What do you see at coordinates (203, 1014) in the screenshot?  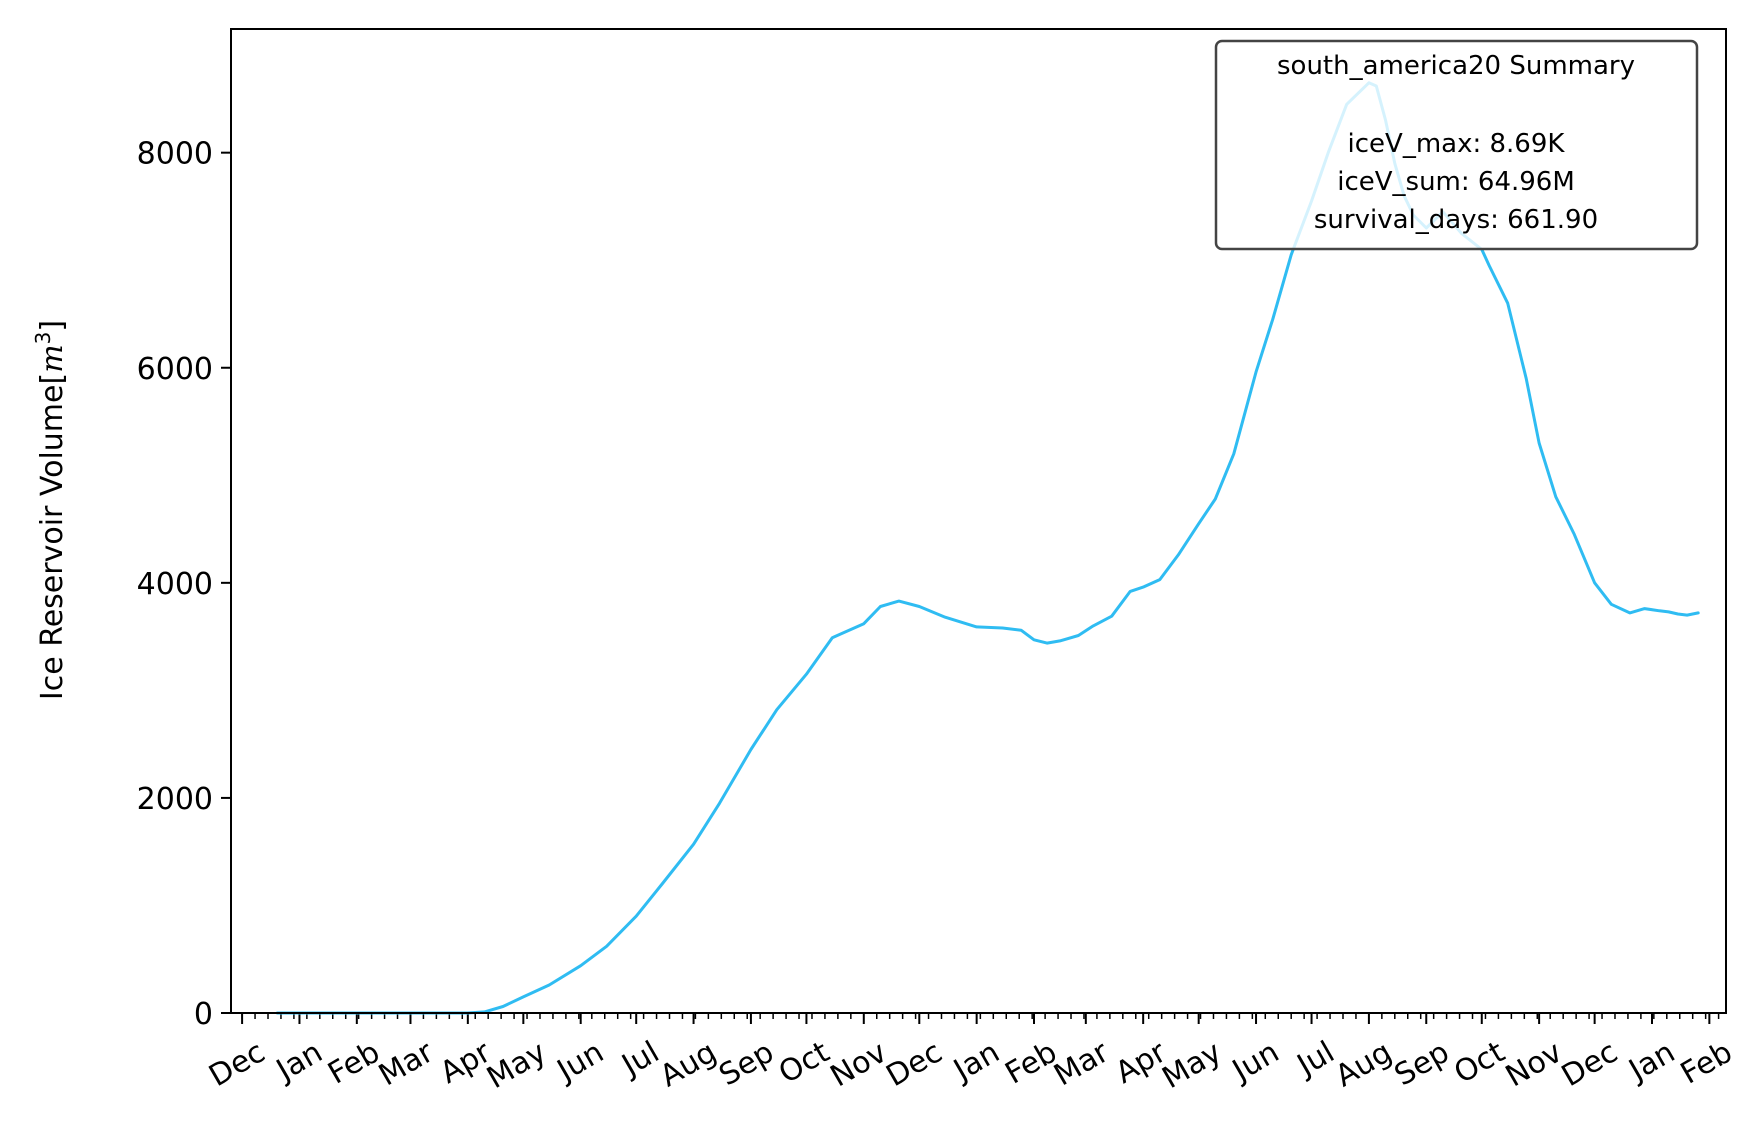 I see `y-tick-label: 0` at bounding box center [203, 1014].